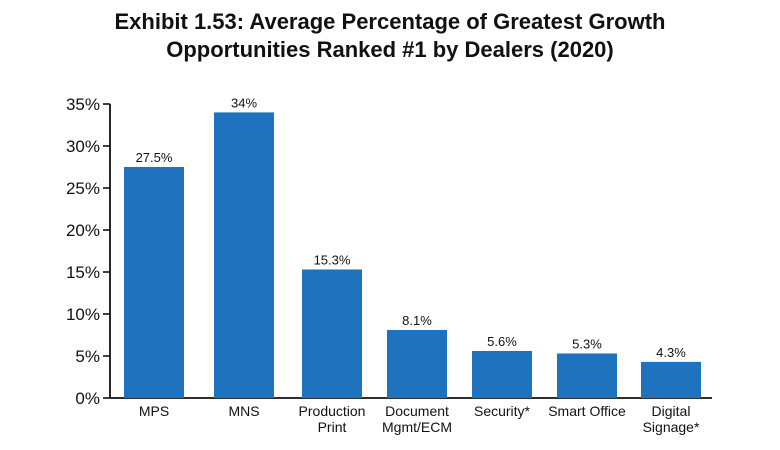 The height and width of the screenshot is (450, 780). Describe the element at coordinates (417, 320) in the screenshot. I see `data-label: 8.1%` at that location.